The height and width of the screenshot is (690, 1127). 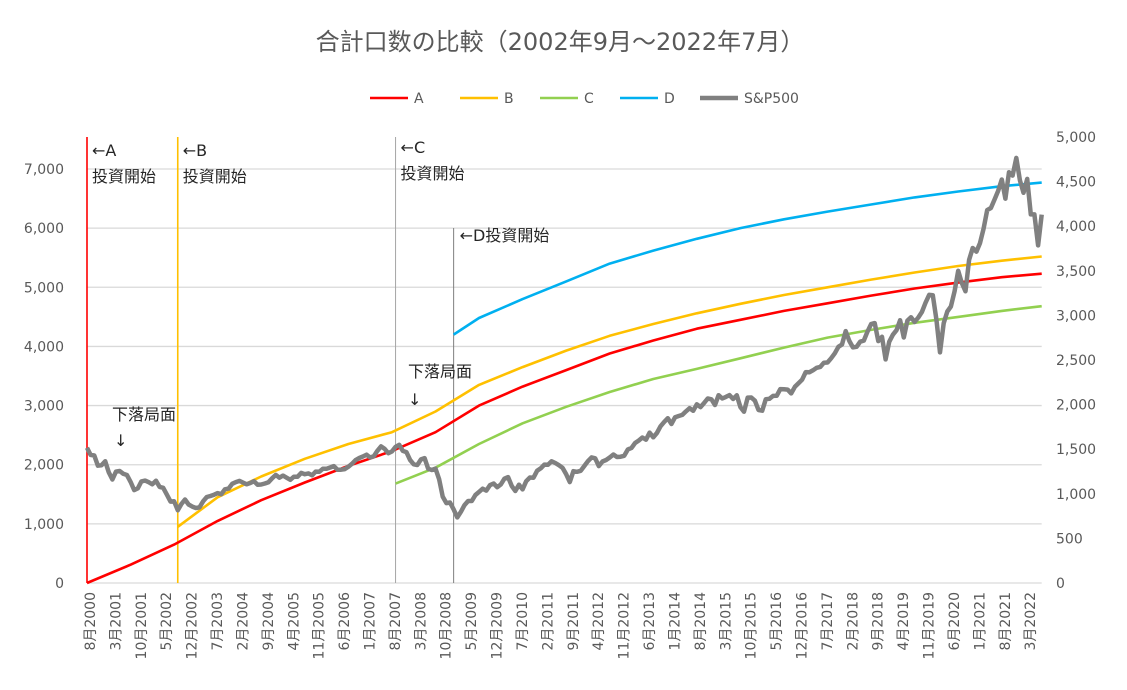 I want to click on x-tick-label: 5月2002, so click(x=167, y=621).